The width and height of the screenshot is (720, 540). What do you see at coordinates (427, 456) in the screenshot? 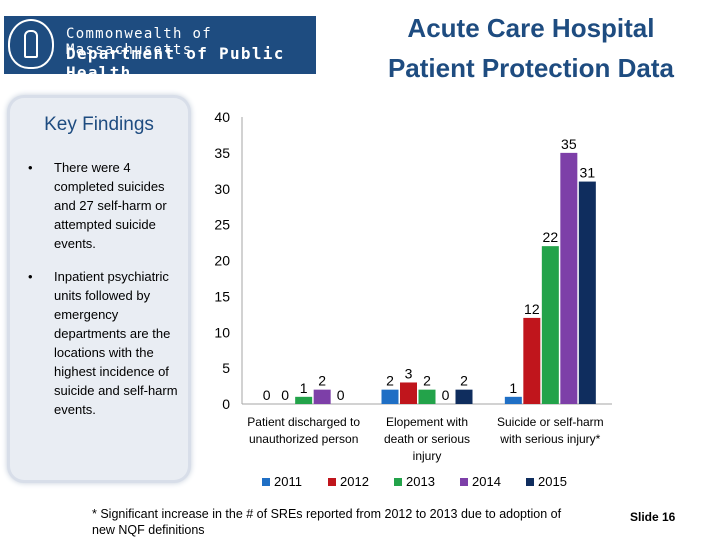
I see `x-category-label: injury` at bounding box center [427, 456].